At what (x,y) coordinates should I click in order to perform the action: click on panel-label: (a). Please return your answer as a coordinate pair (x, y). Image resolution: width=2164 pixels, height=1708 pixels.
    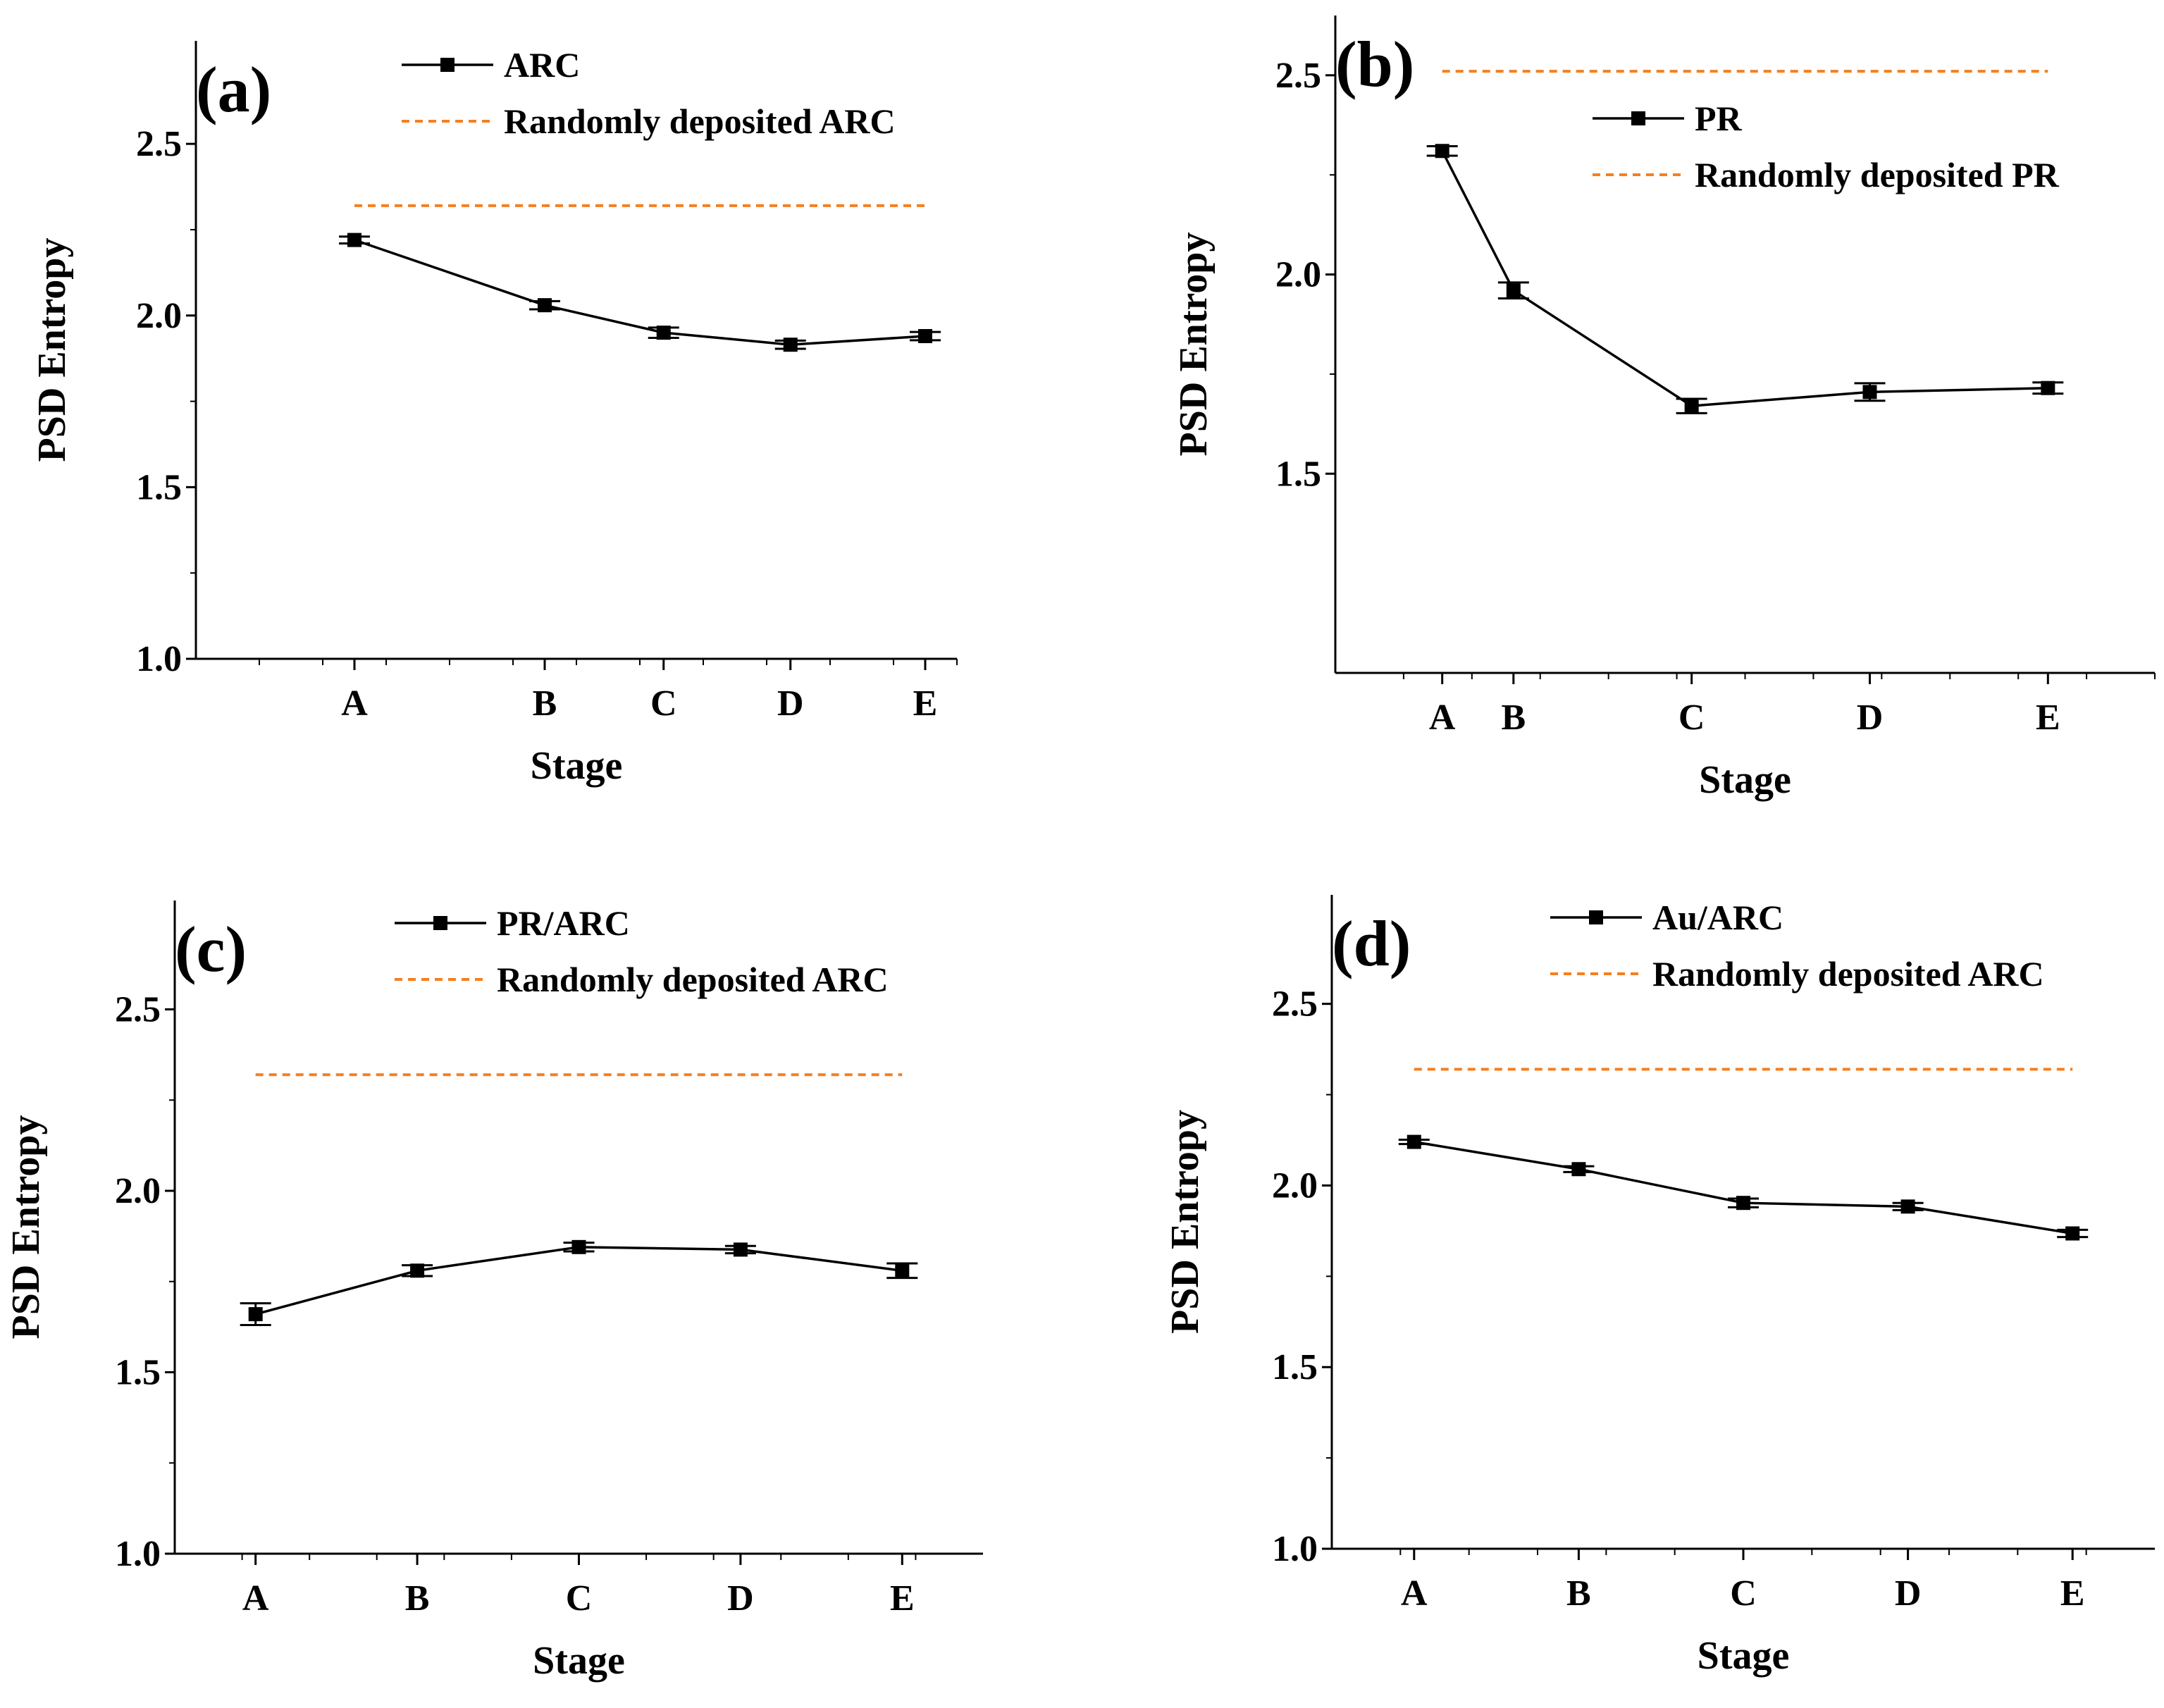
    Looking at the image, I should click on (233, 89).